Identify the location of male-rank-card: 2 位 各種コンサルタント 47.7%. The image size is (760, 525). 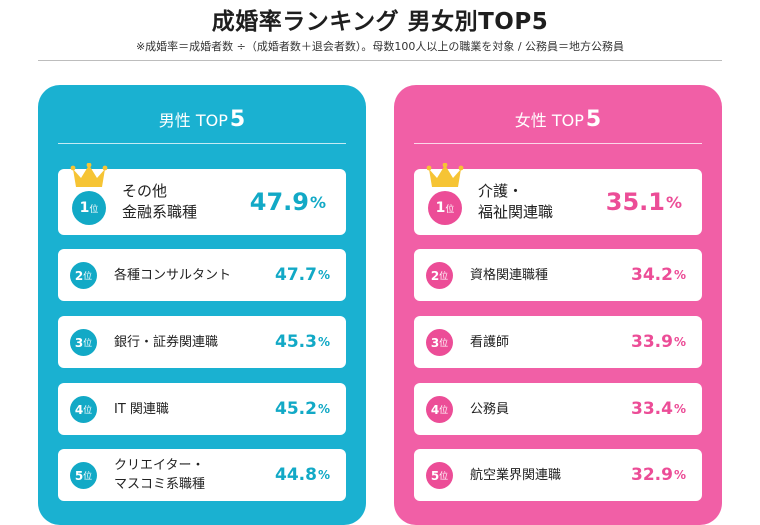
(202, 275).